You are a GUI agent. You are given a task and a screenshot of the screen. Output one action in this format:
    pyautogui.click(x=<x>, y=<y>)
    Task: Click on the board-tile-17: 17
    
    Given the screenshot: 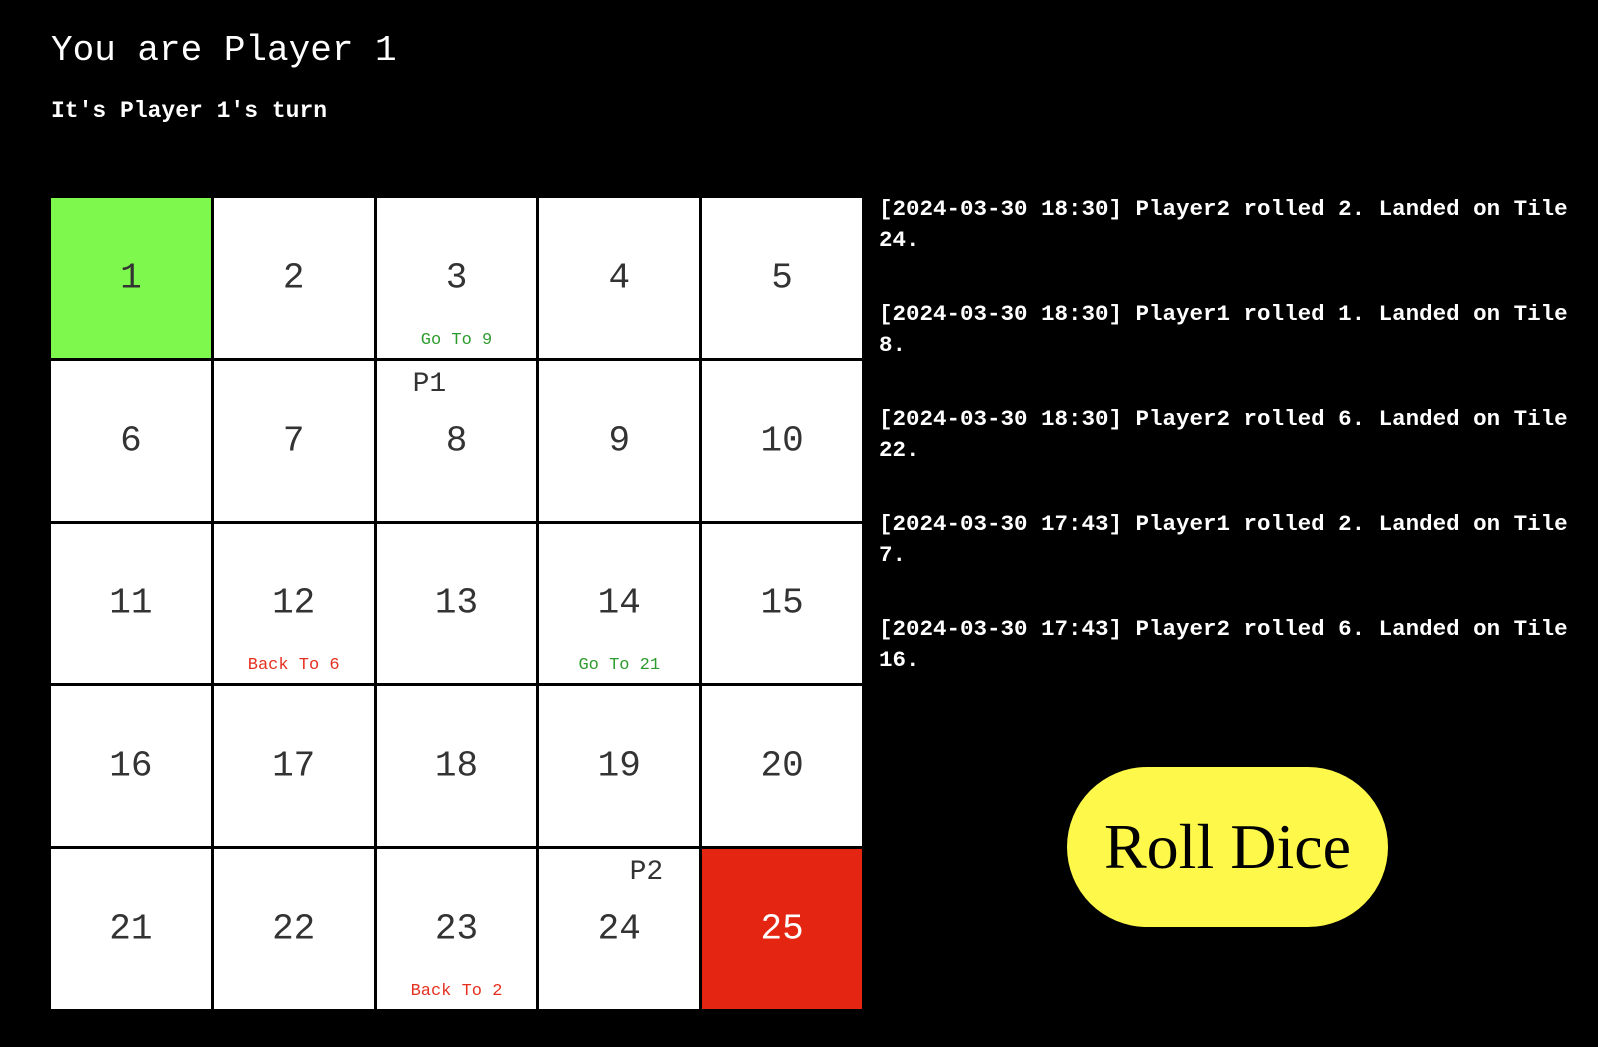 What is the action you would take?
    pyautogui.click(x=293, y=766)
    